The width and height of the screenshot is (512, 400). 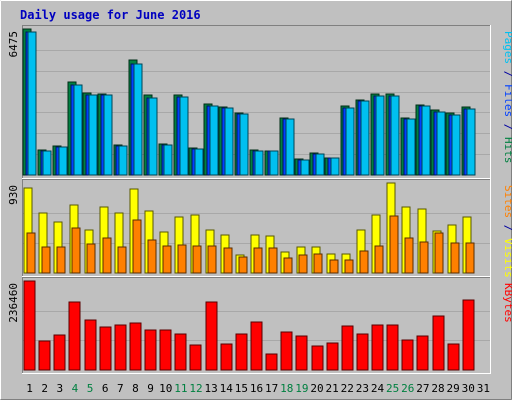 I want to click on x-tick-label: 26, so click(x=407, y=388).